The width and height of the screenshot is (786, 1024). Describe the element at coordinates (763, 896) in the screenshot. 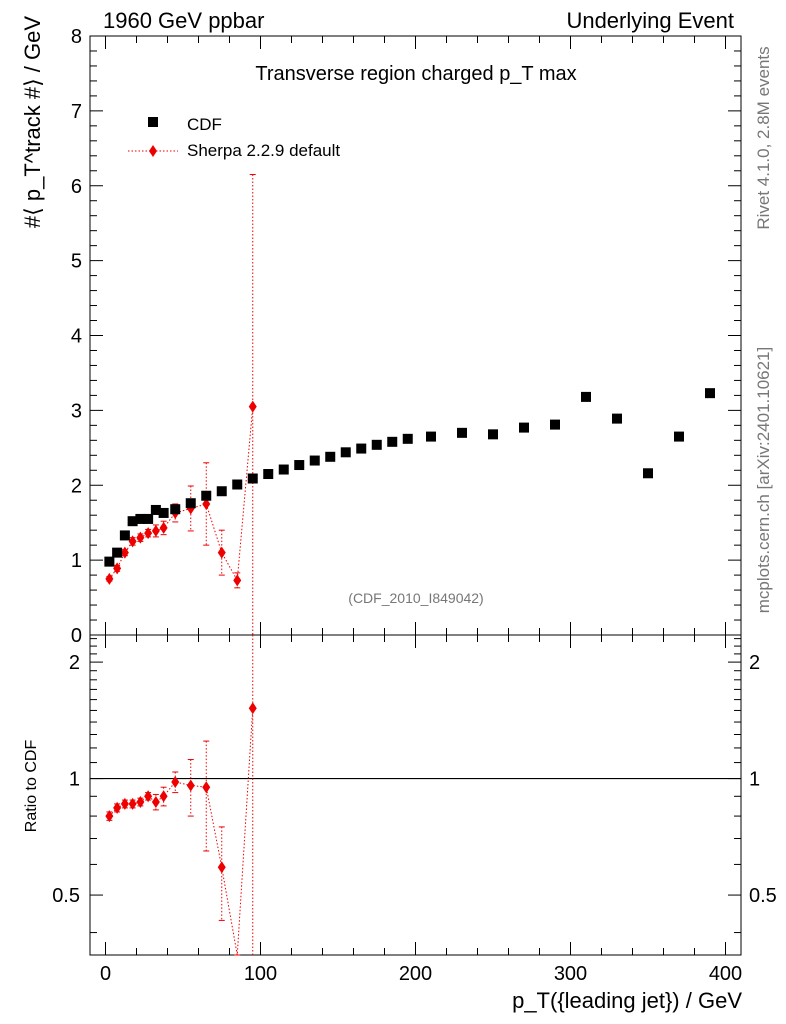

I see `ratio-tick-label-right: 0.5` at that location.